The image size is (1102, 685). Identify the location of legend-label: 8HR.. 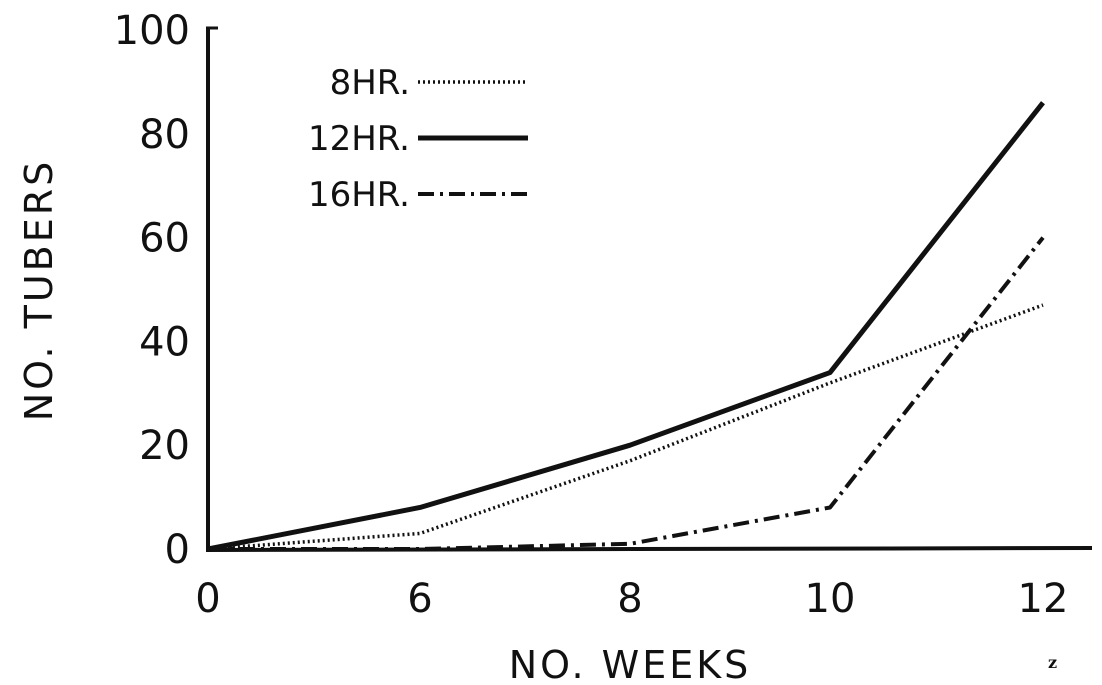
(370, 83).